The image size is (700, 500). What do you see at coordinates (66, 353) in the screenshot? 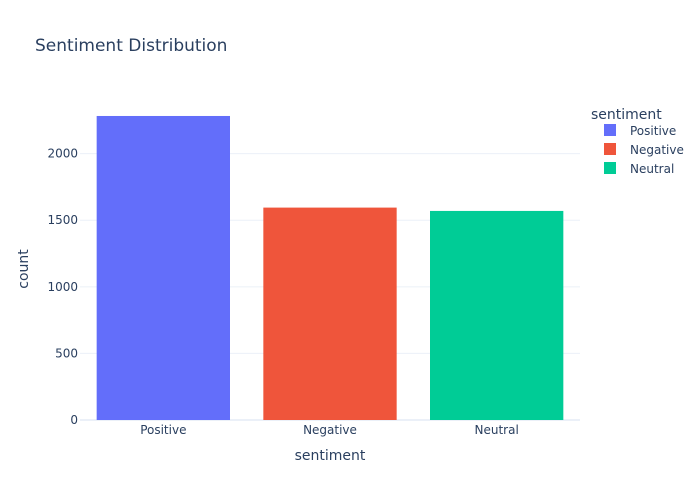
I see `y-tick-label: 500` at bounding box center [66, 353].